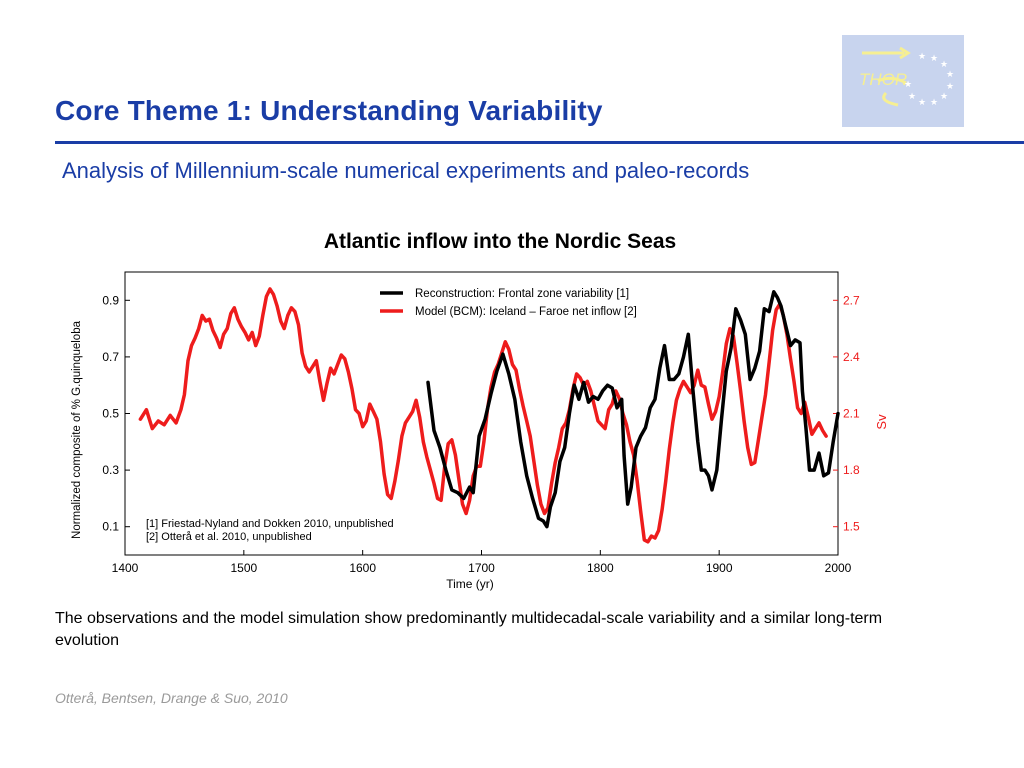 The image size is (1024, 768). What do you see at coordinates (719, 568) in the screenshot?
I see `x-tick-label: 1900` at bounding box center [719, 568].